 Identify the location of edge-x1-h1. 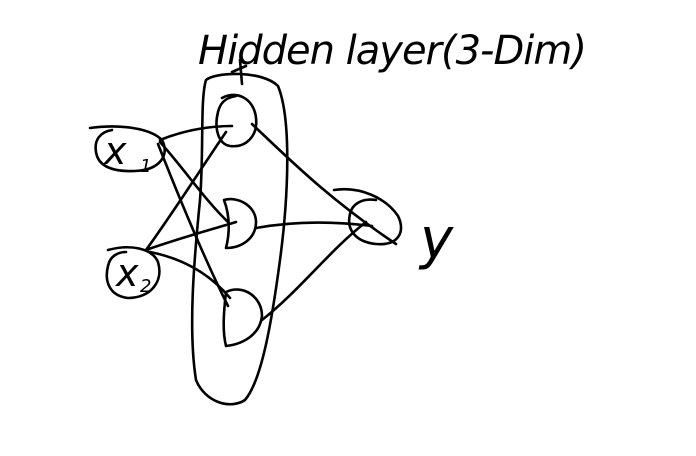
(196, 133).